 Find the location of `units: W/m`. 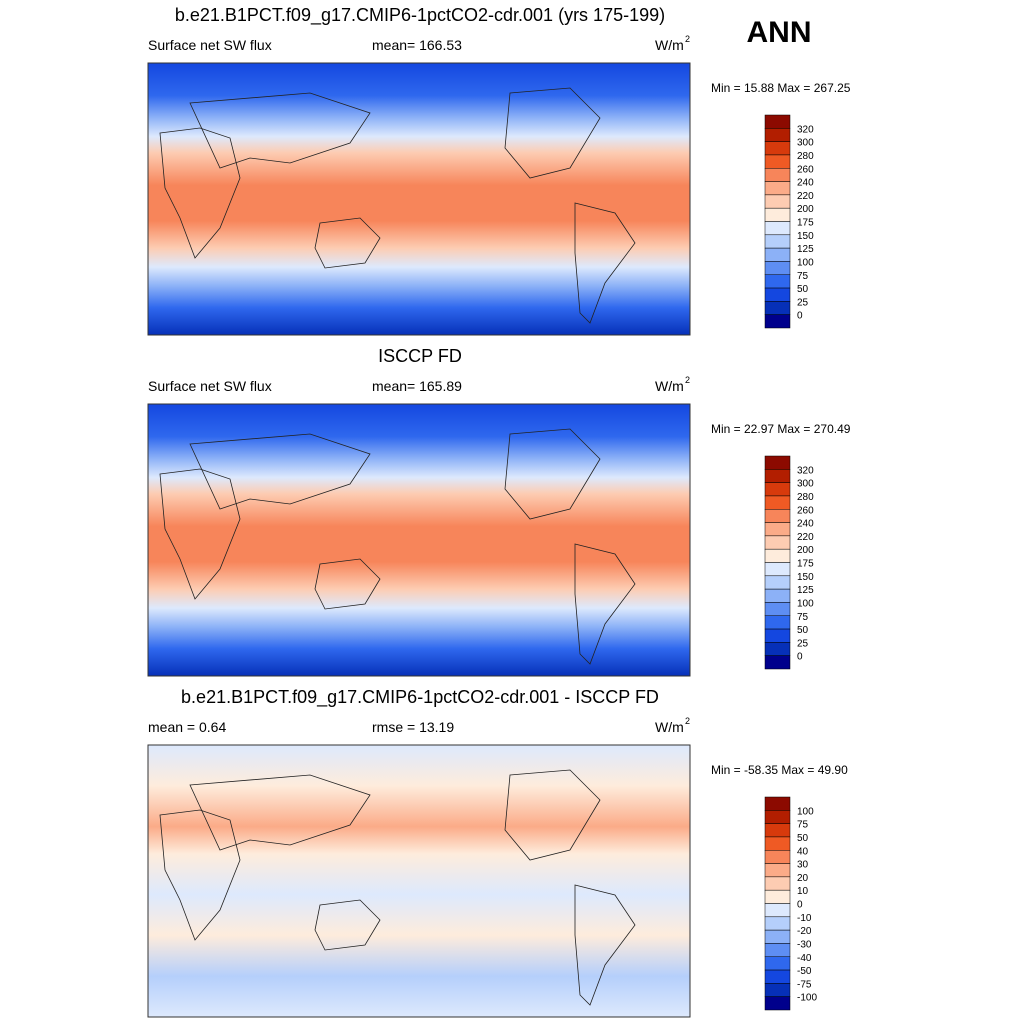

units: W/m is located at coordinates (669, 727).